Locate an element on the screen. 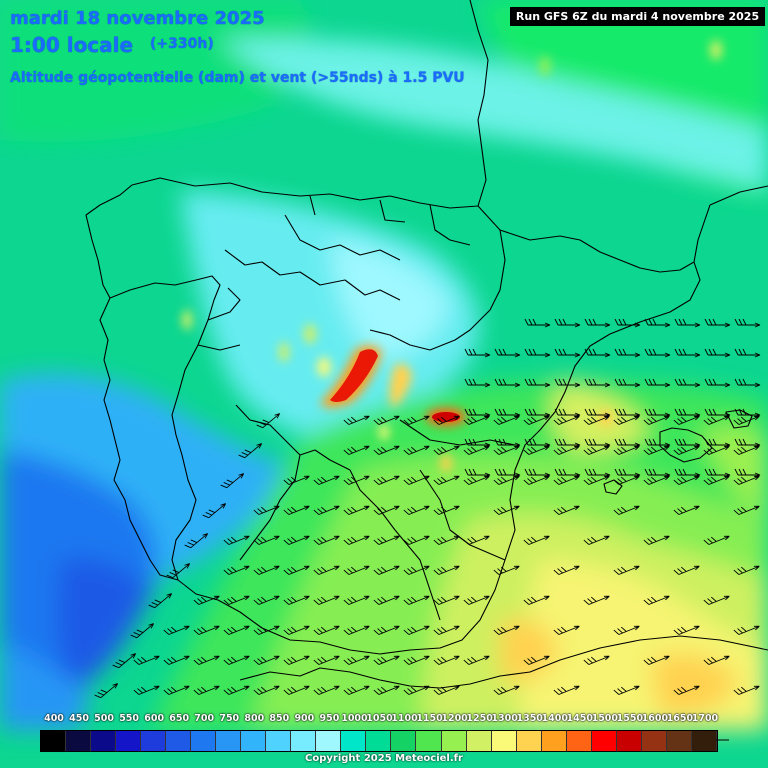 This screenshot has height=768, width=768. legend-label: 1050 is located at coordinates (379, 718).